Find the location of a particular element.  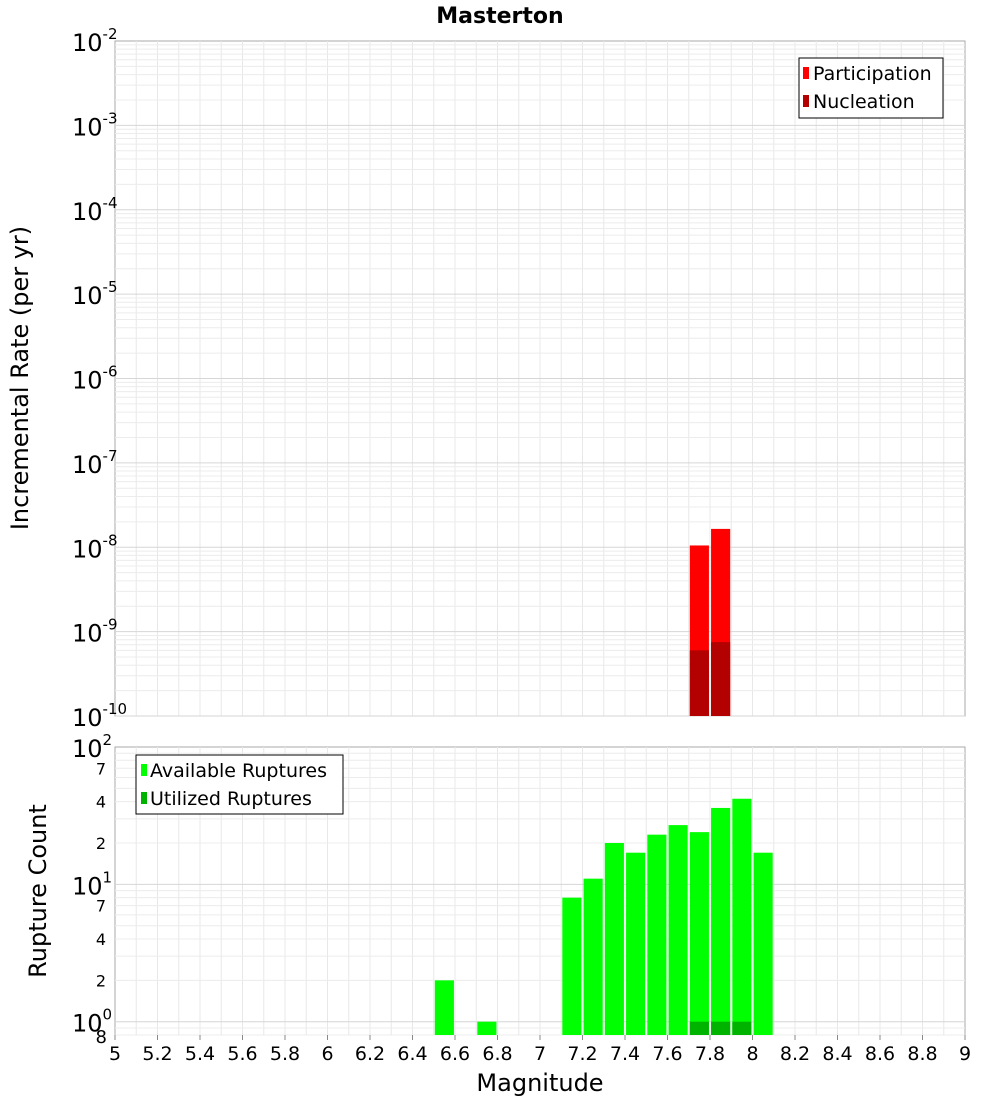

count-y-axis-label: Rupture Count is located at coordinates (38, 891).